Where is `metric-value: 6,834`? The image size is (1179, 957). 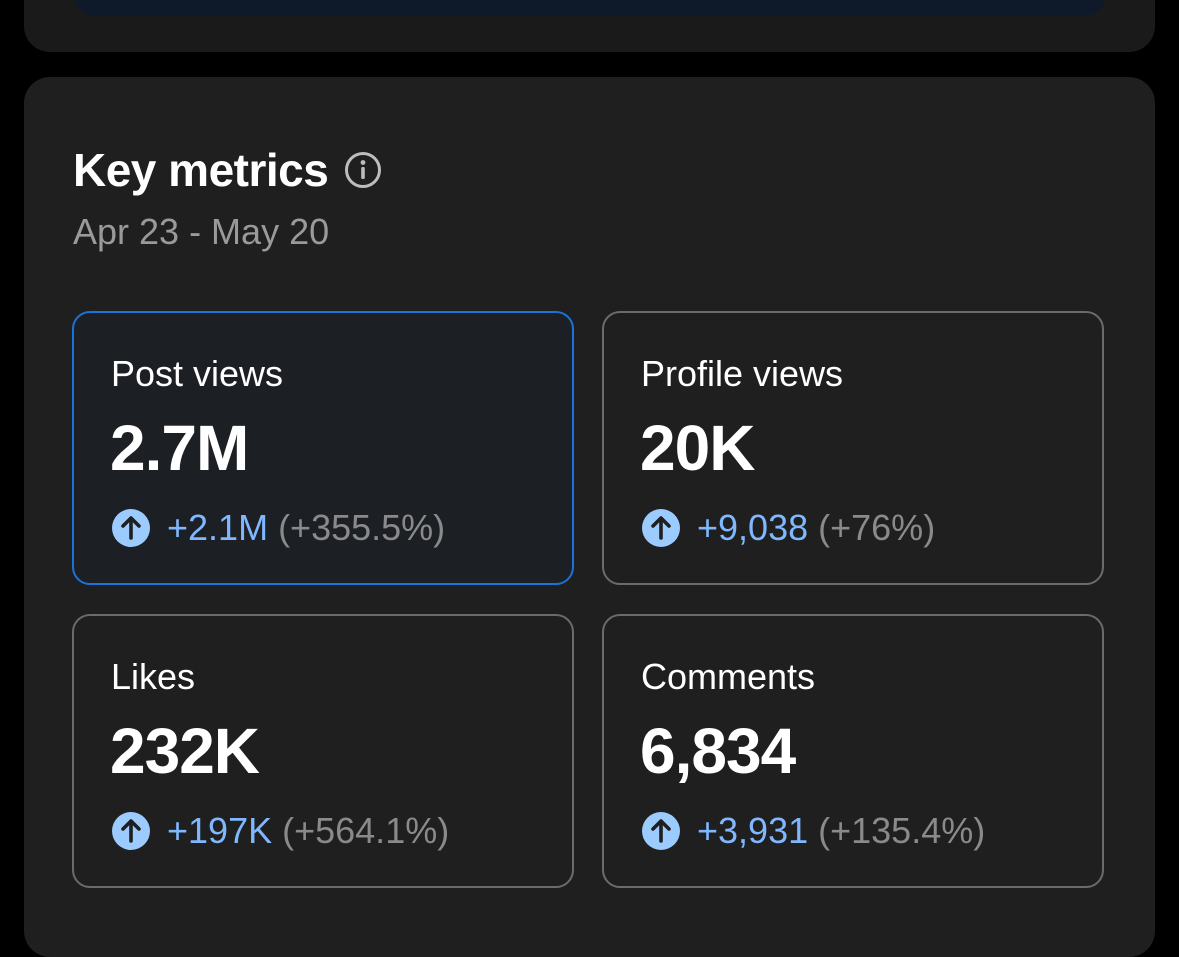
metric-value: 6,834 is located at coordinates (718, 751).